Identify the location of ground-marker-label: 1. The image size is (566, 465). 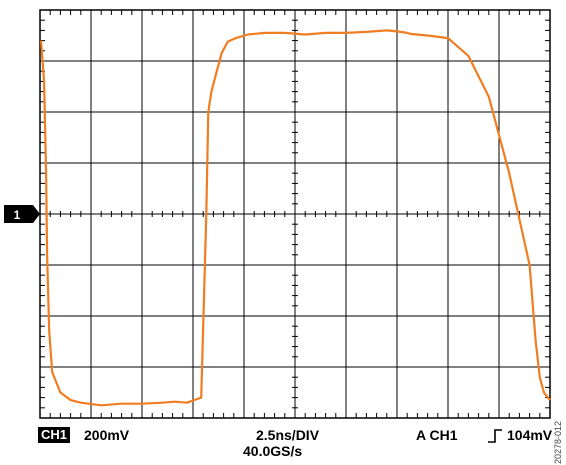
(17, 215).